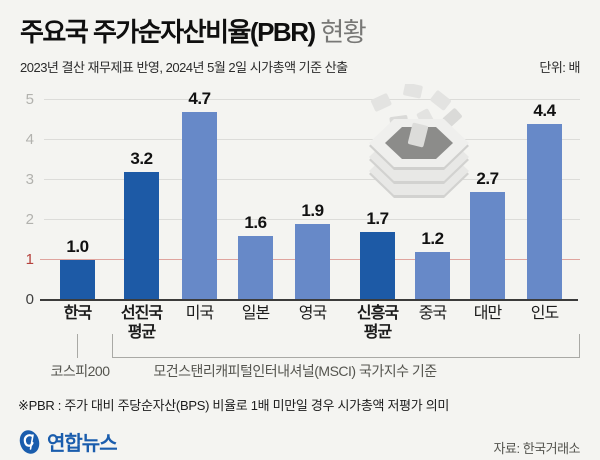  Describe the element at coordinates (295, 371) in the screenshot. I see `msci-group-label: 모건스탠리캐피털인터내셔널(MSCI) 국가지수 기준` at that location.